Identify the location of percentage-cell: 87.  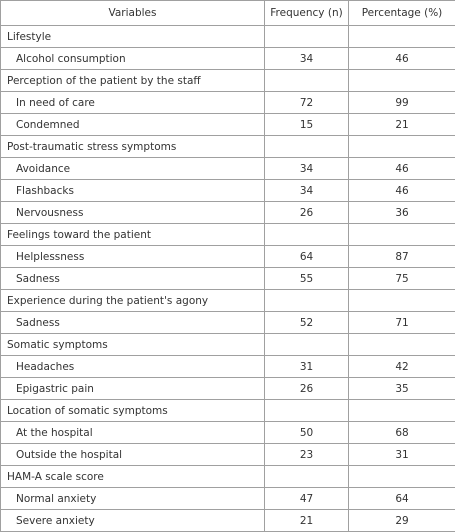
(402, 257).